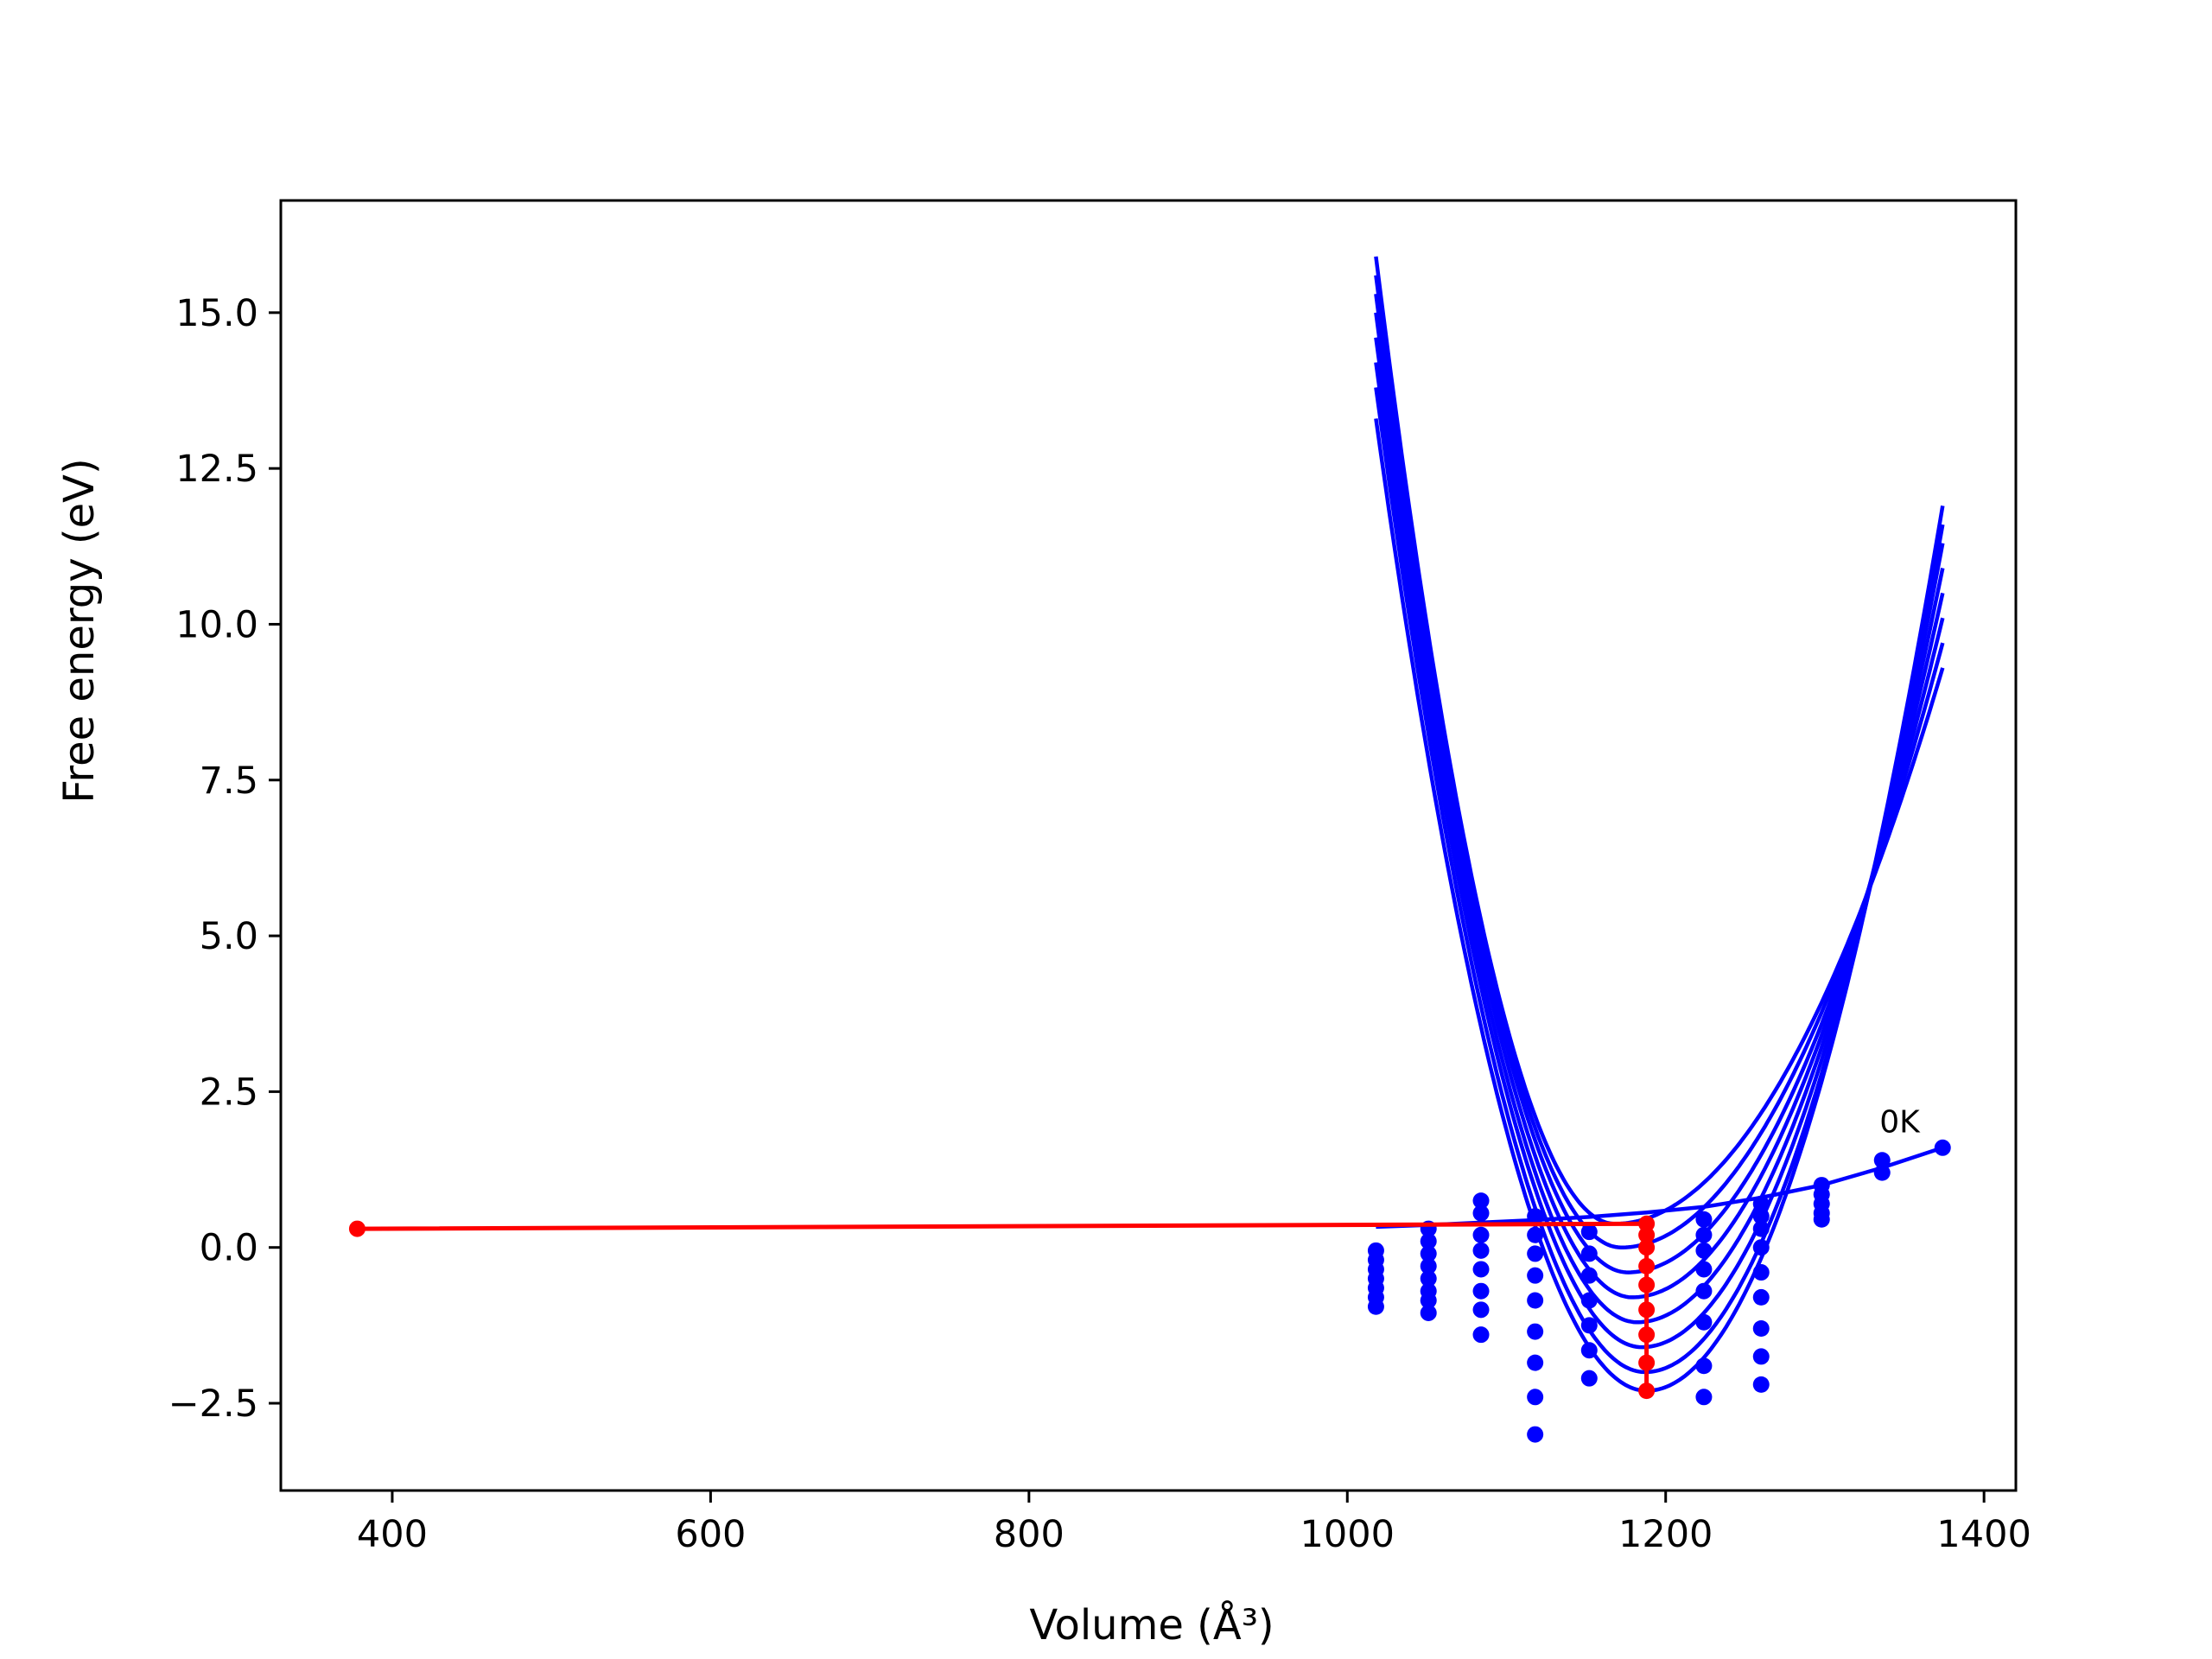 Image resolution: width=2212 pixels, height=1659 pixels. Describe the element at coordinates (710, 1534) in the screenshot. I see `x-tick-label: 600` at that location.